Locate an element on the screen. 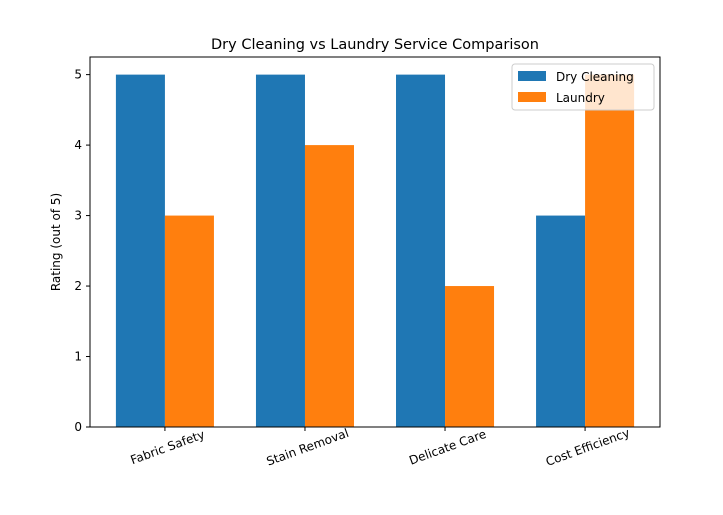  y-tick-label: 2 is located at coordinates (78, 286).